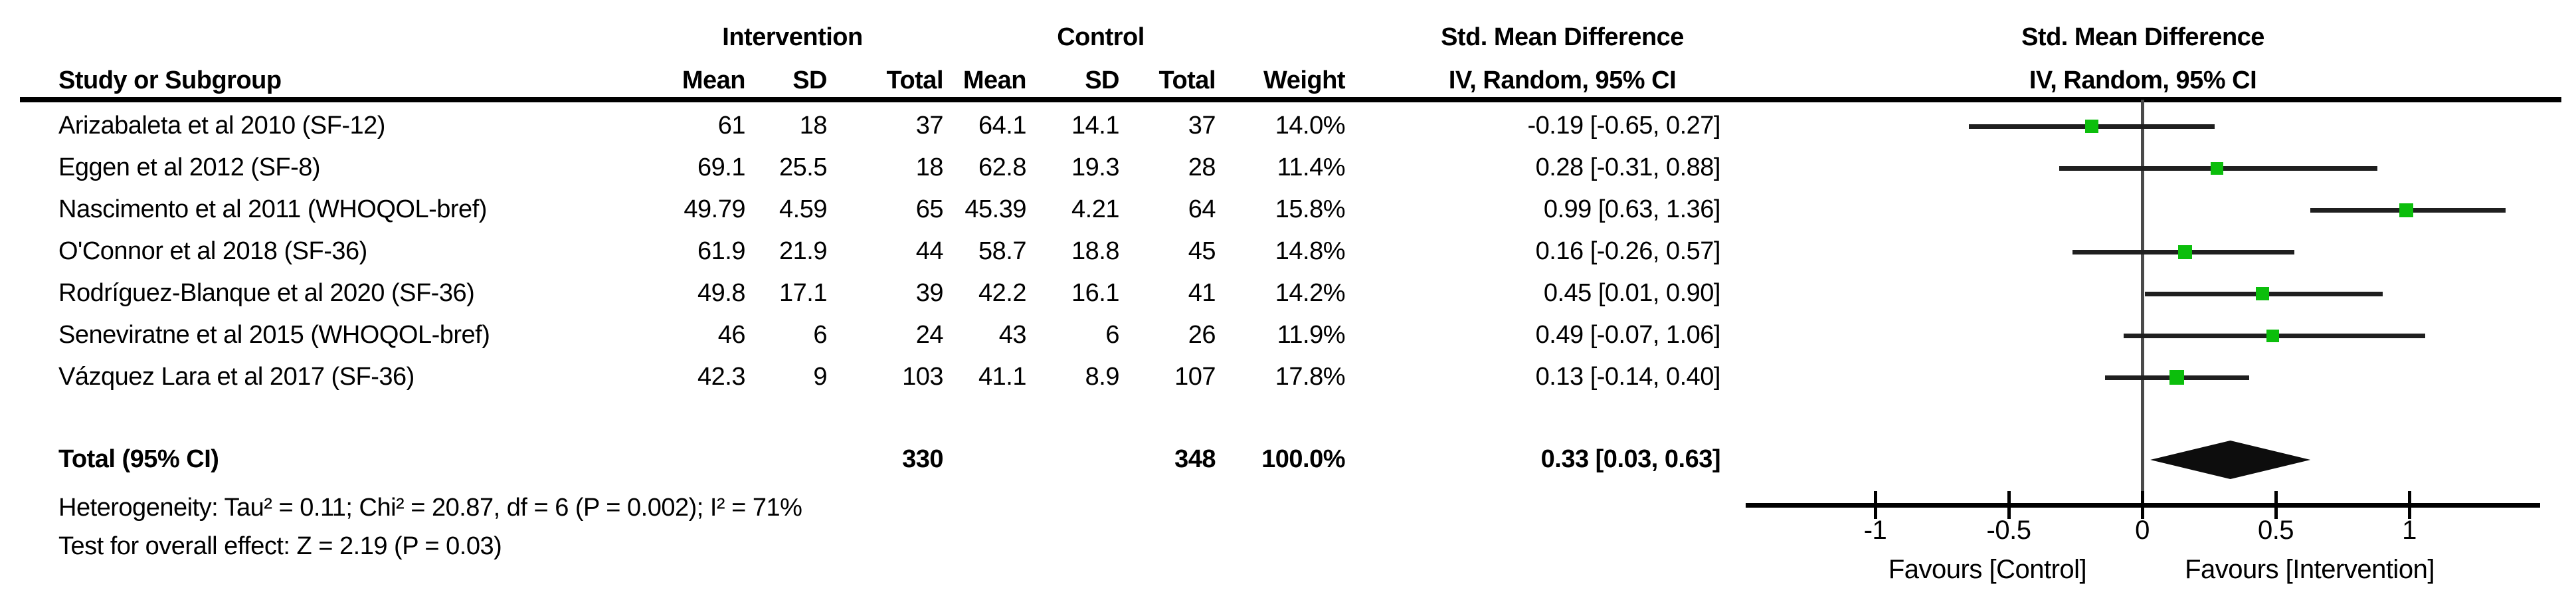  What do you see at coordinates (1202, 251) in the screenshot?
I see `ctrl-total: 45` at bounding box center [1202, 251].